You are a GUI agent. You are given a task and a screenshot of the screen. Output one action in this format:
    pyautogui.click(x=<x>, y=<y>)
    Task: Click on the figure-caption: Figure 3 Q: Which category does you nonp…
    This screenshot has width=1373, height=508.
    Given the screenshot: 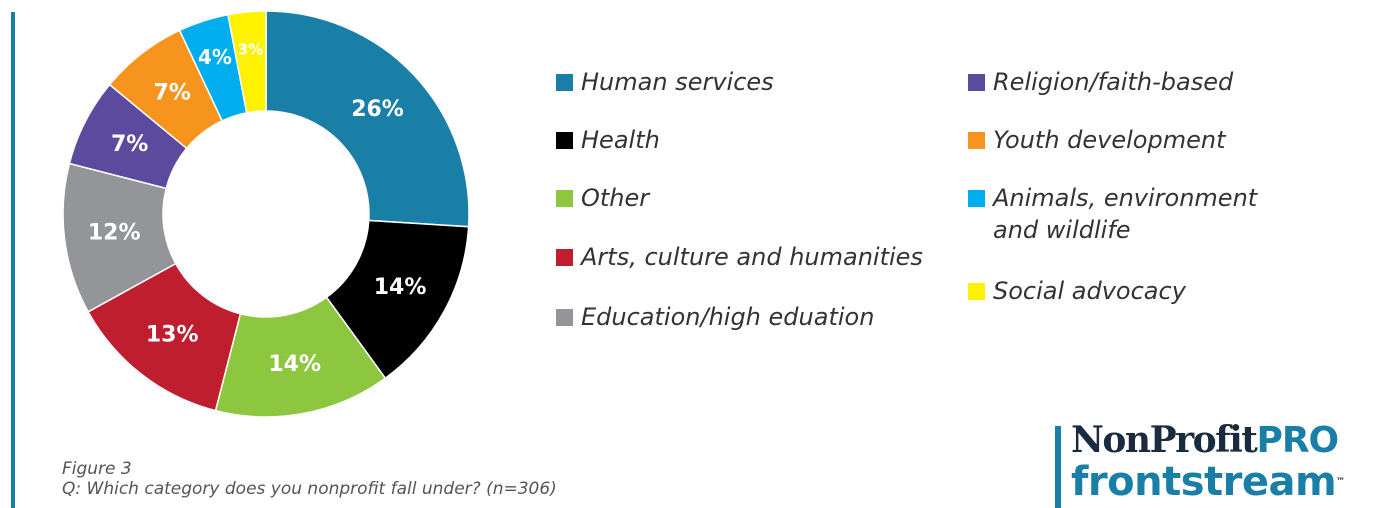 What is the action you would take?
    pyautogui.click(x=309, y=479)
    